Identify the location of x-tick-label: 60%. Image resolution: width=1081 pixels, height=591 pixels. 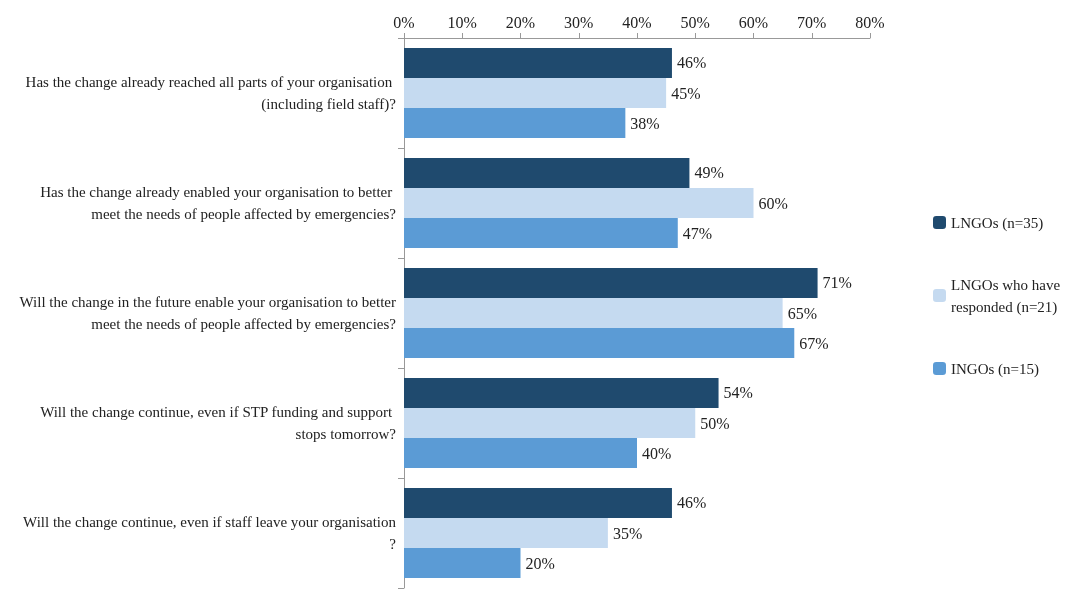
(753, 22).